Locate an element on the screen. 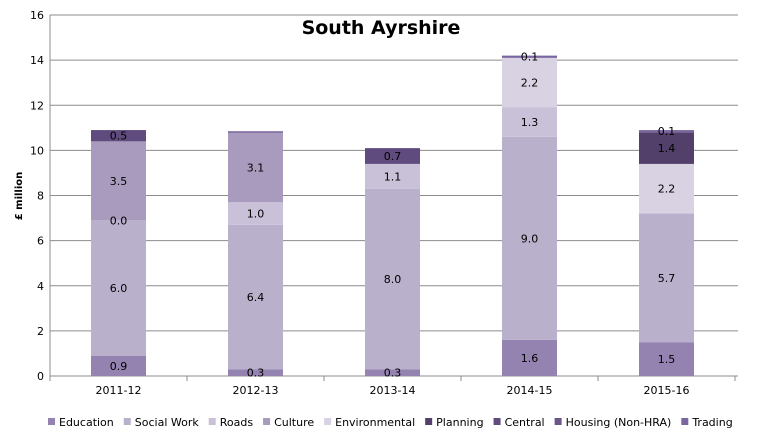  data-label: 1.6 is located at coordinates (530, 358).